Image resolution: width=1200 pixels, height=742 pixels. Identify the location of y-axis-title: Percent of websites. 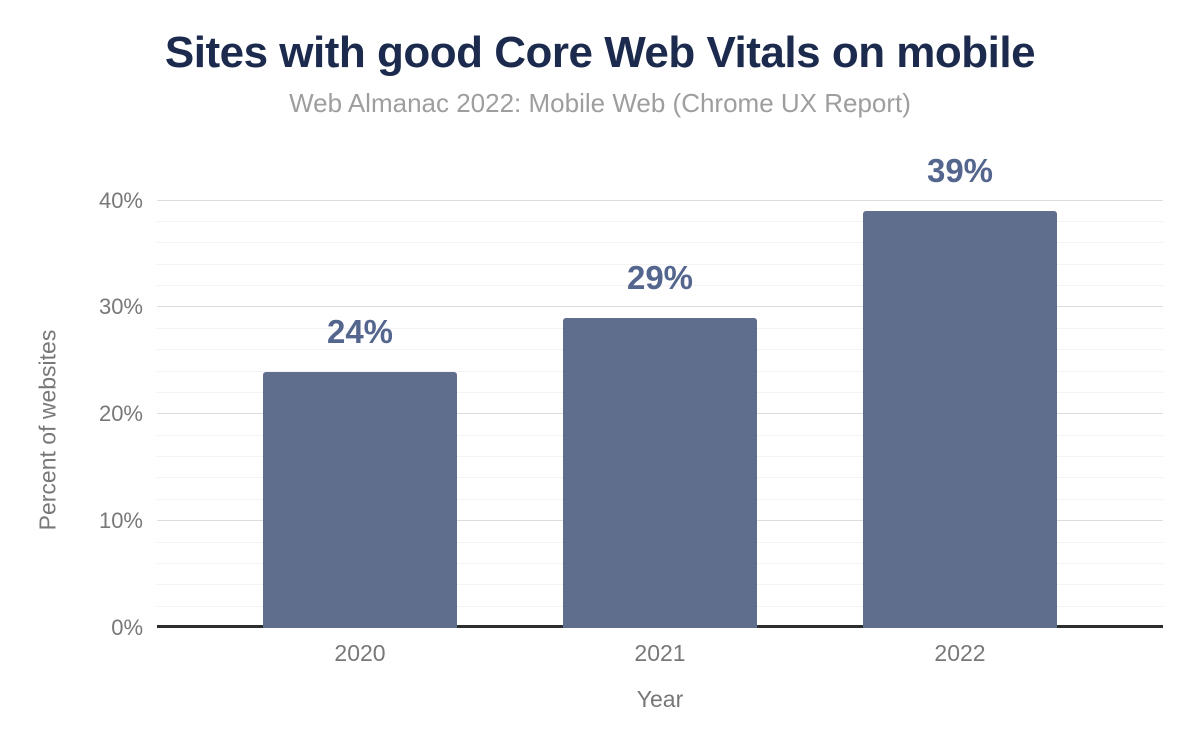
(47, 430).